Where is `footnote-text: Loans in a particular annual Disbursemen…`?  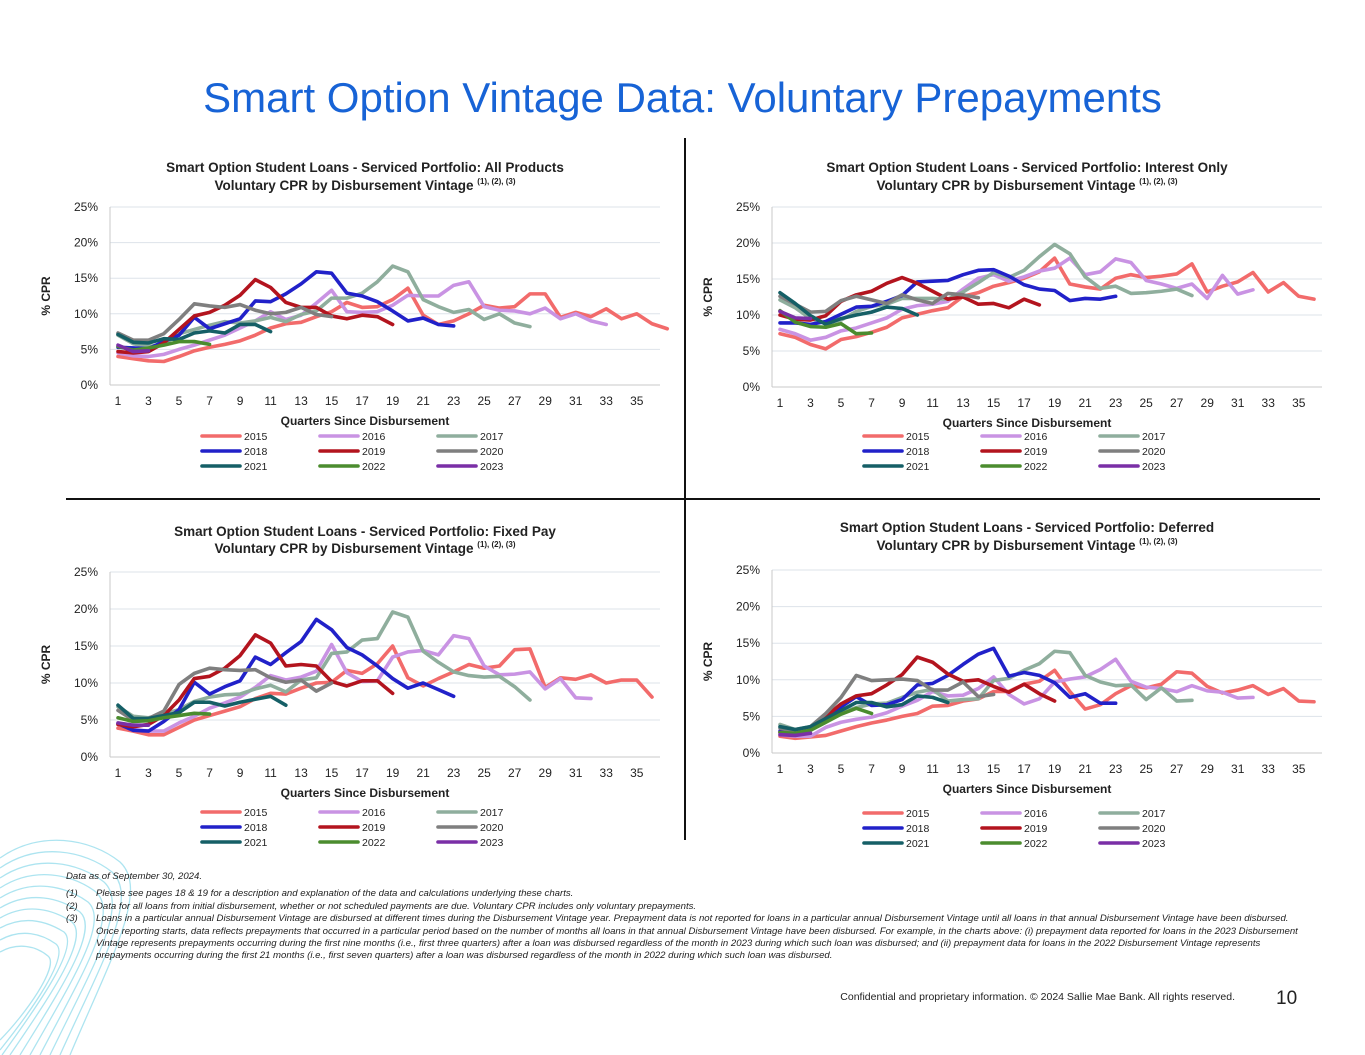 footnote-text: Loans in a particular annual Disbursemen… is located at coordinates (697, 937).